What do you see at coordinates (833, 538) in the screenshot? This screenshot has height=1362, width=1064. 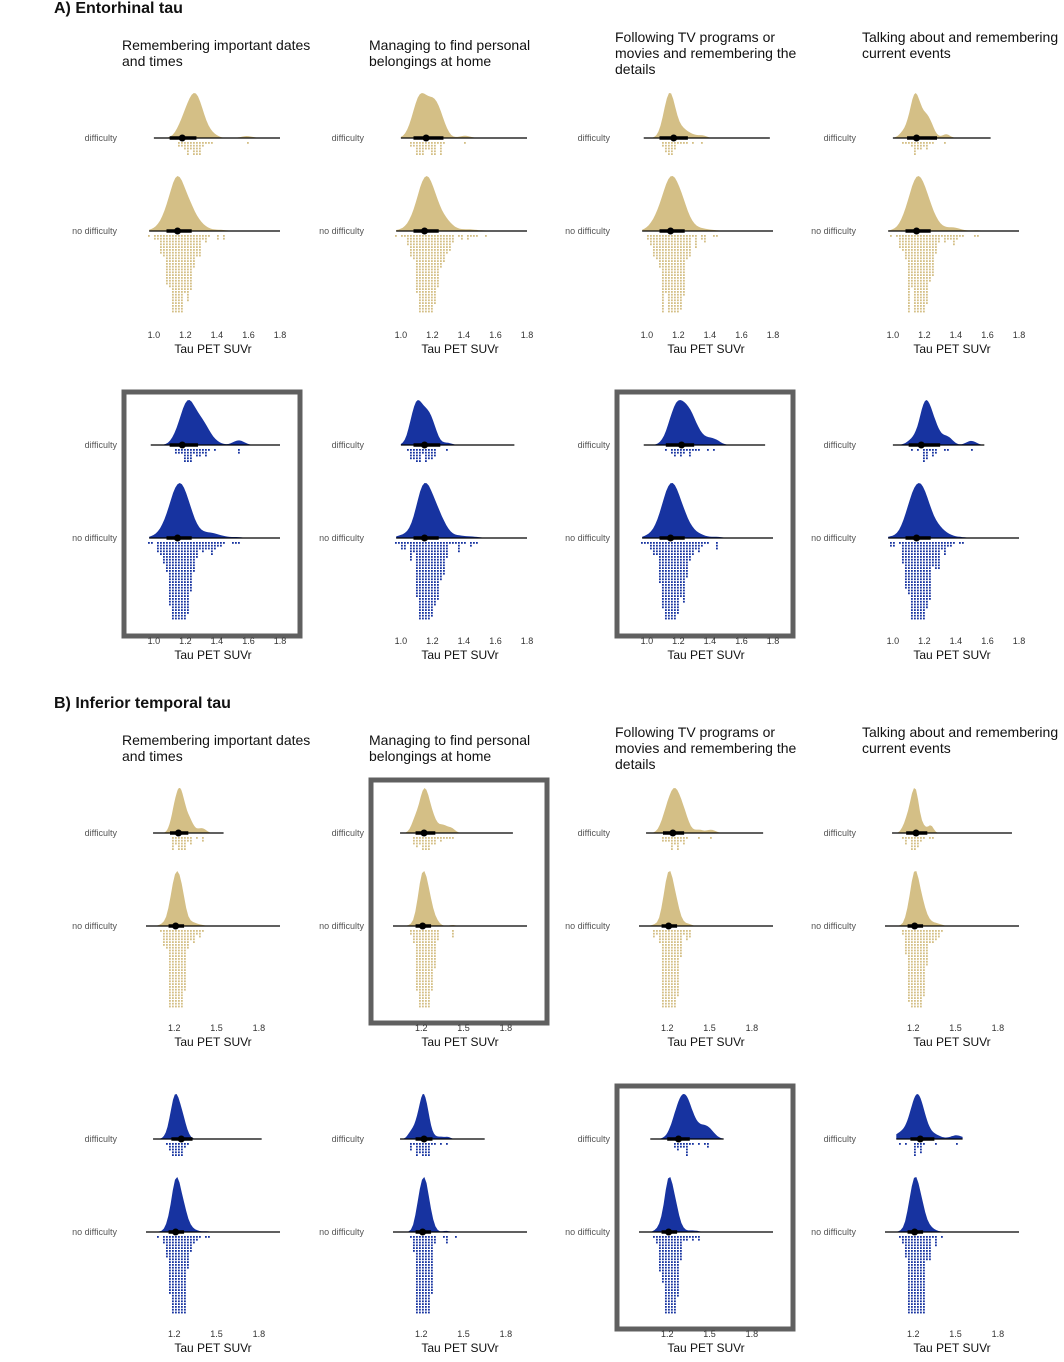 I see `category-label: no difficulty` at bounding box center [833, 538].